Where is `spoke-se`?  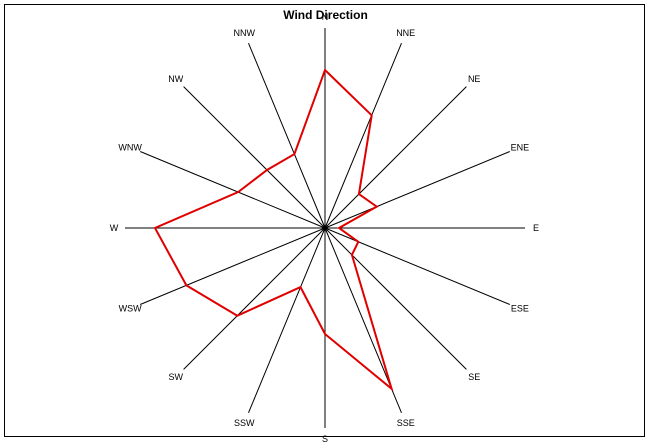
spoke-se is located at coordinates (395, 298).